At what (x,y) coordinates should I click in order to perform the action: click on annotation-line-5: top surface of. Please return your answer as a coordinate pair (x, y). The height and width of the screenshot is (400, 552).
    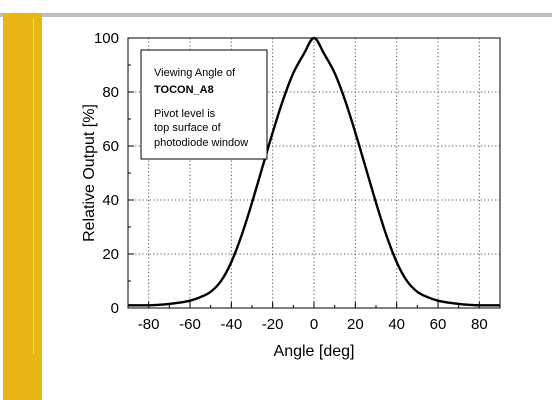
    Looking at the image, I should click on (188, 128).